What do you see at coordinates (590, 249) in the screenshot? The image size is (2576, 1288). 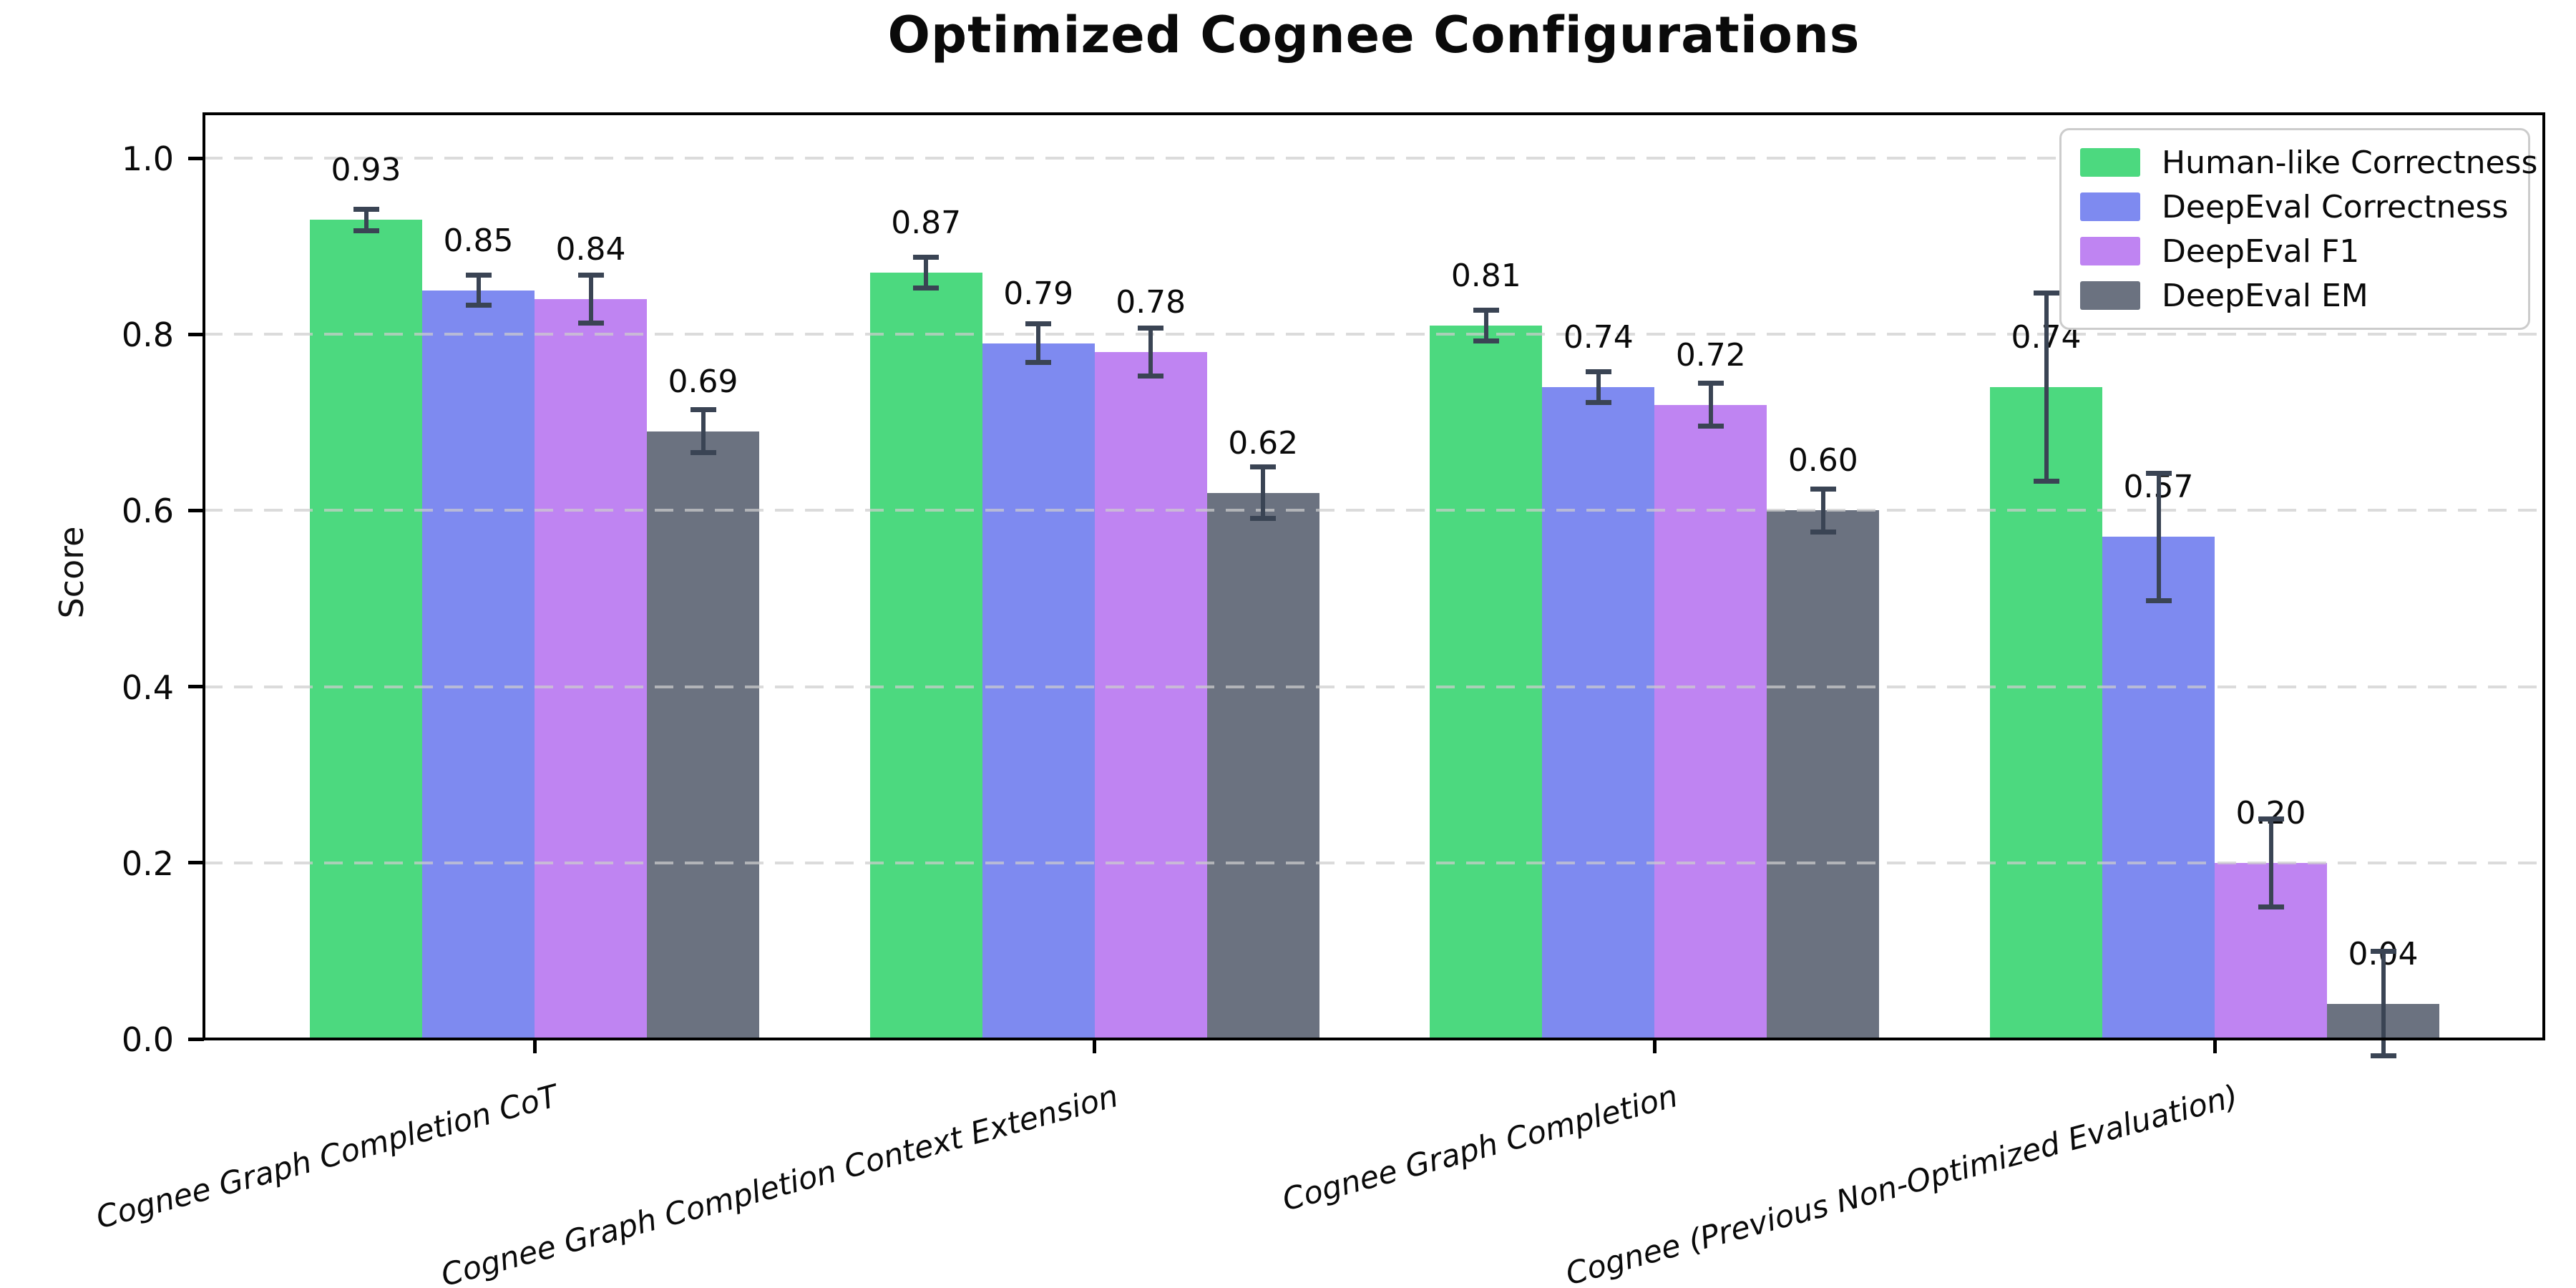 I see `bar-value-label: 0.84` at bounding box center [590, 249].